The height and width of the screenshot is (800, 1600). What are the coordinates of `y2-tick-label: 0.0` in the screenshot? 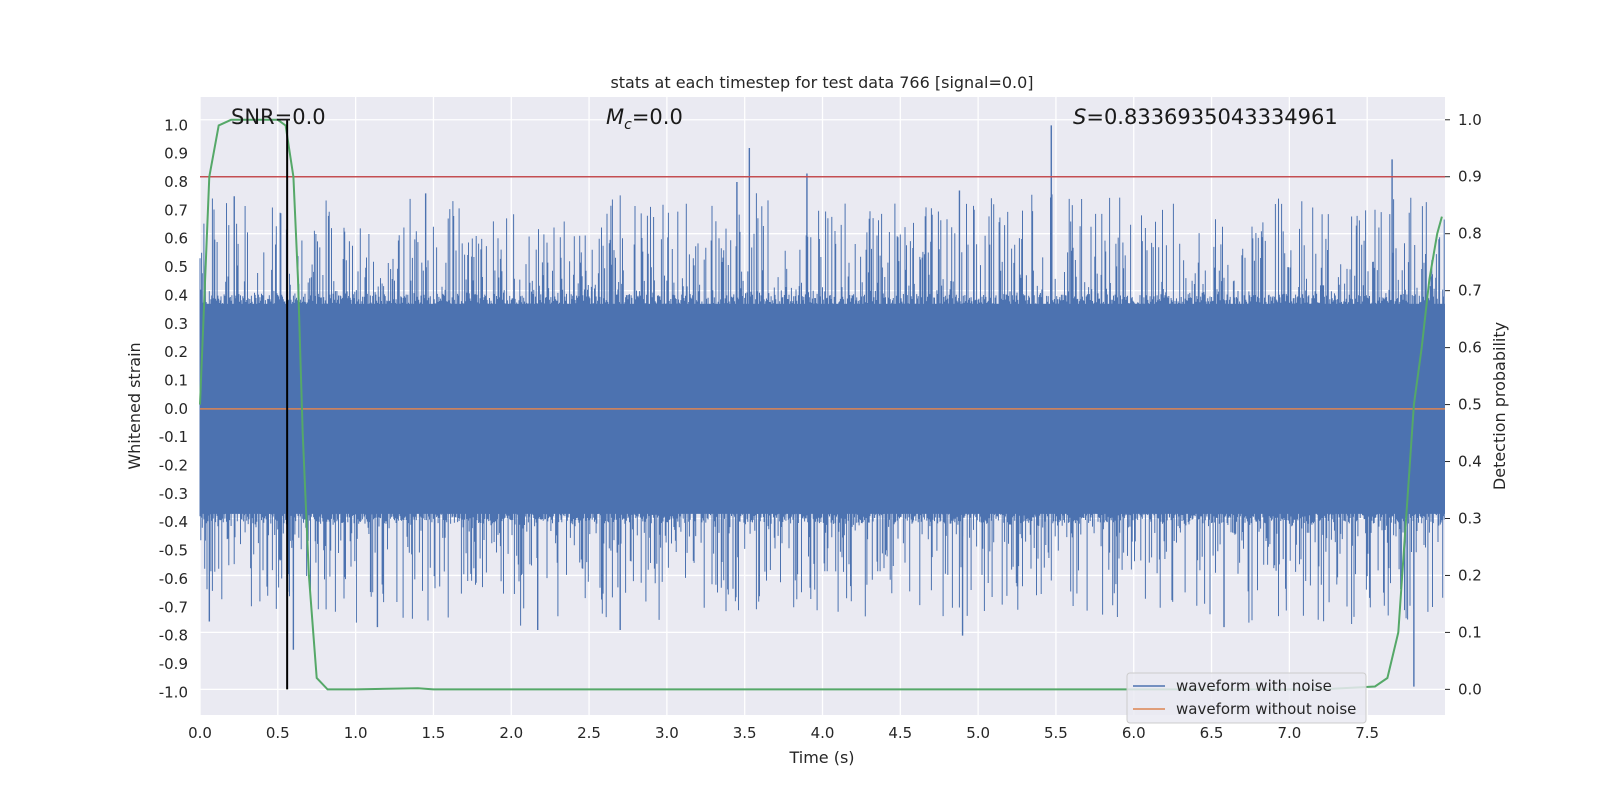 It's located at (1470, 689).